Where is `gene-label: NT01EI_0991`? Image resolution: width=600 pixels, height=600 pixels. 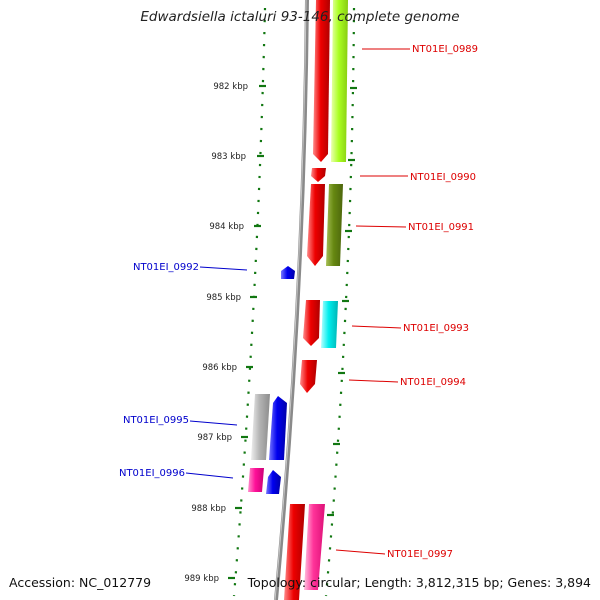 gene-label: NT01EI_0991 is located at coordinates (441, 227).